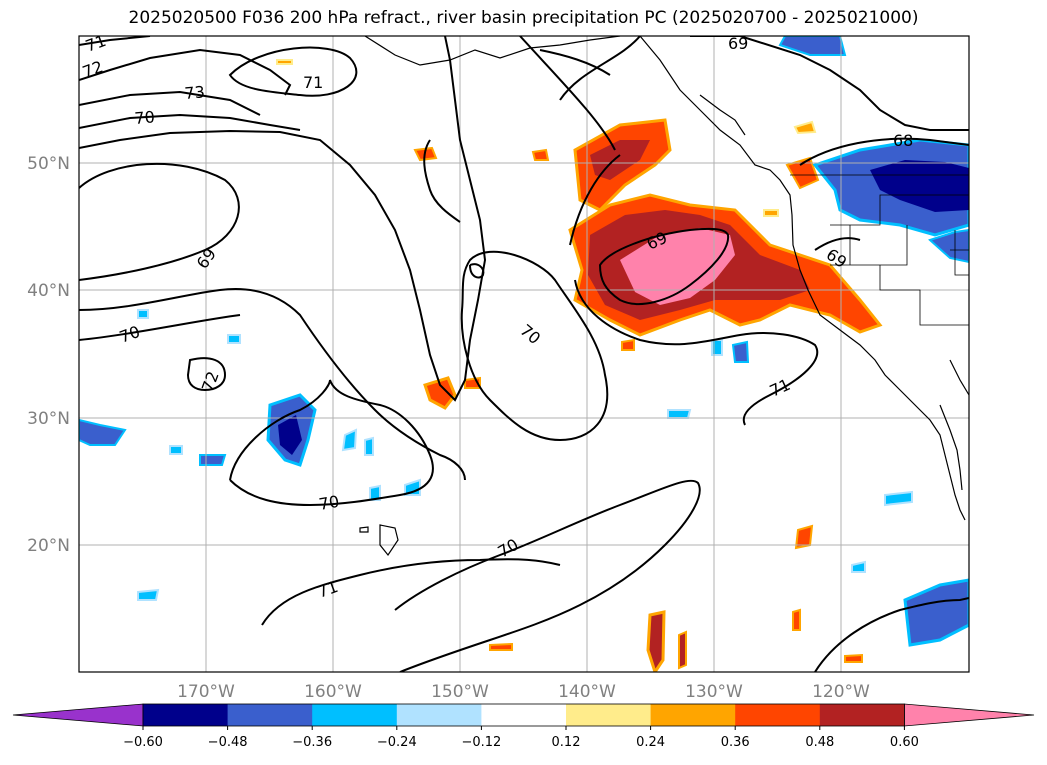  What do you see at coordinates (48, 164) in the screenshot?
I see `lat-label: 50°N` at bounding box center [48, 164].